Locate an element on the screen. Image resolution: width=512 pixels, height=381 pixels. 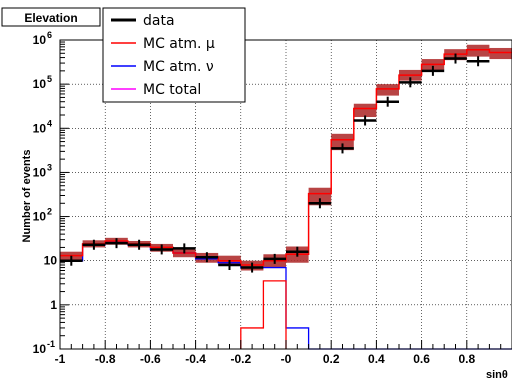
x-tick-label: -1 is located at coordinates (60, 359).